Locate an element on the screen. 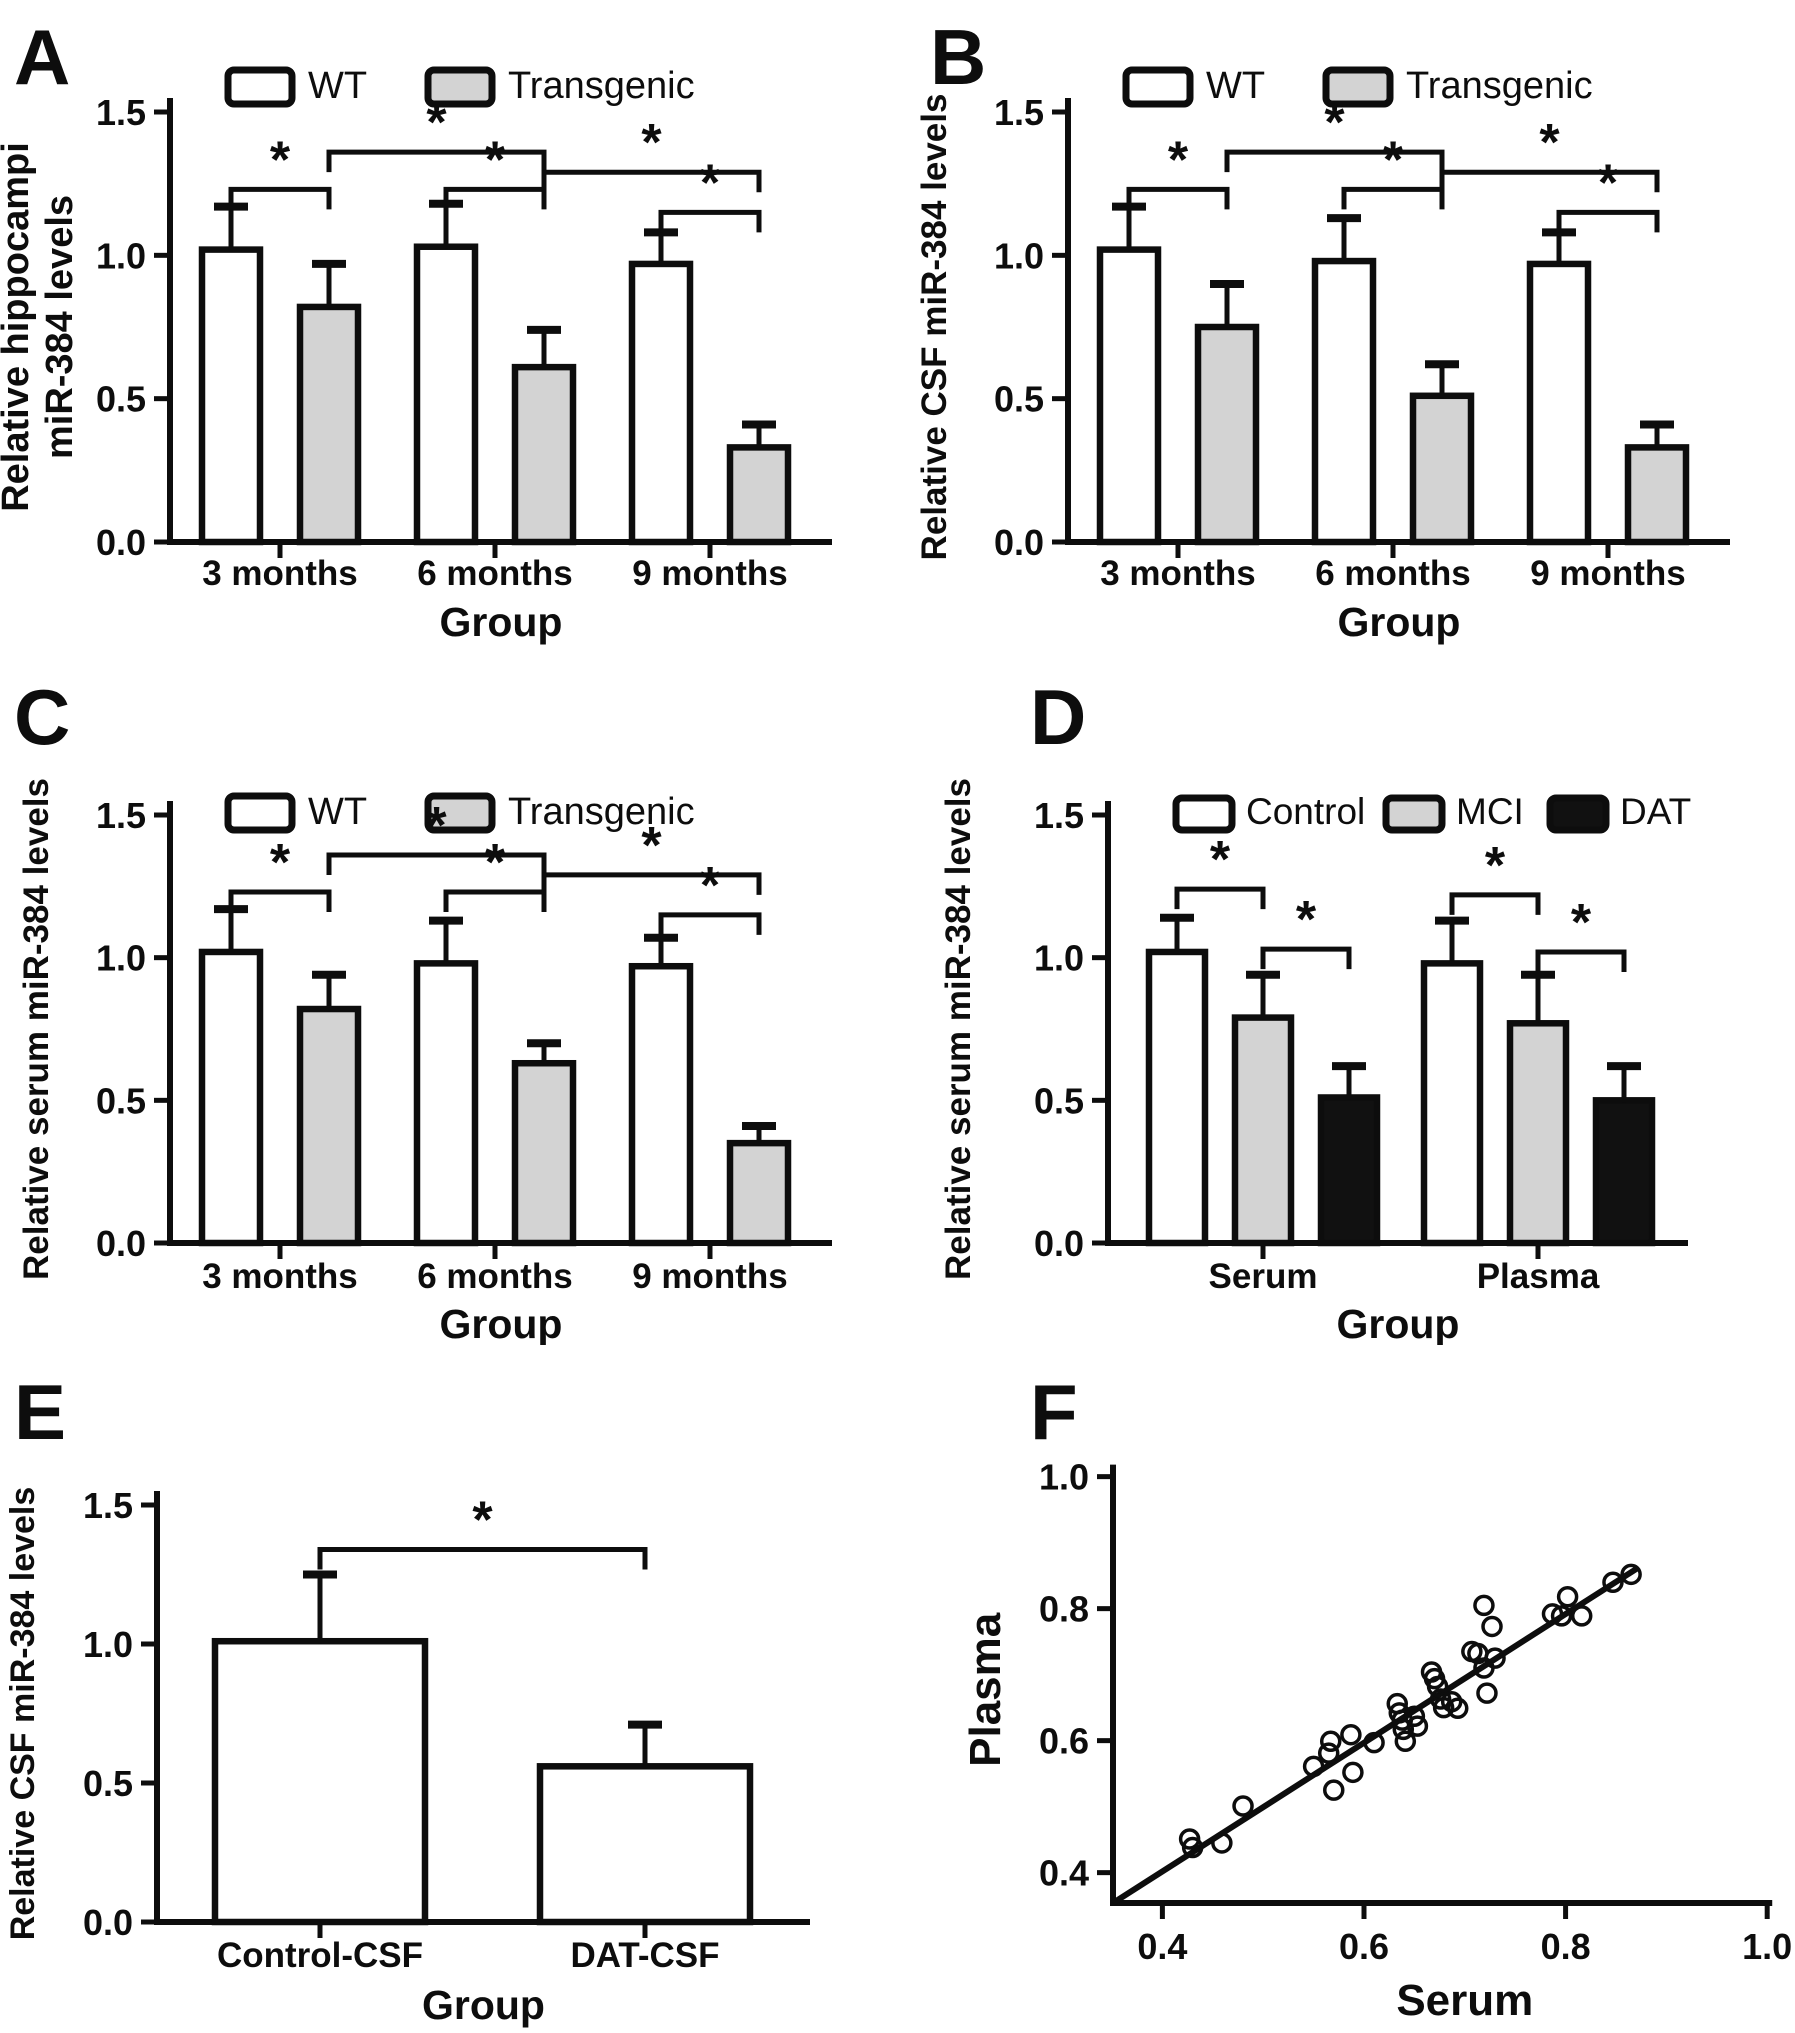  legend-label: WT is located at coordinates (1235, 86).